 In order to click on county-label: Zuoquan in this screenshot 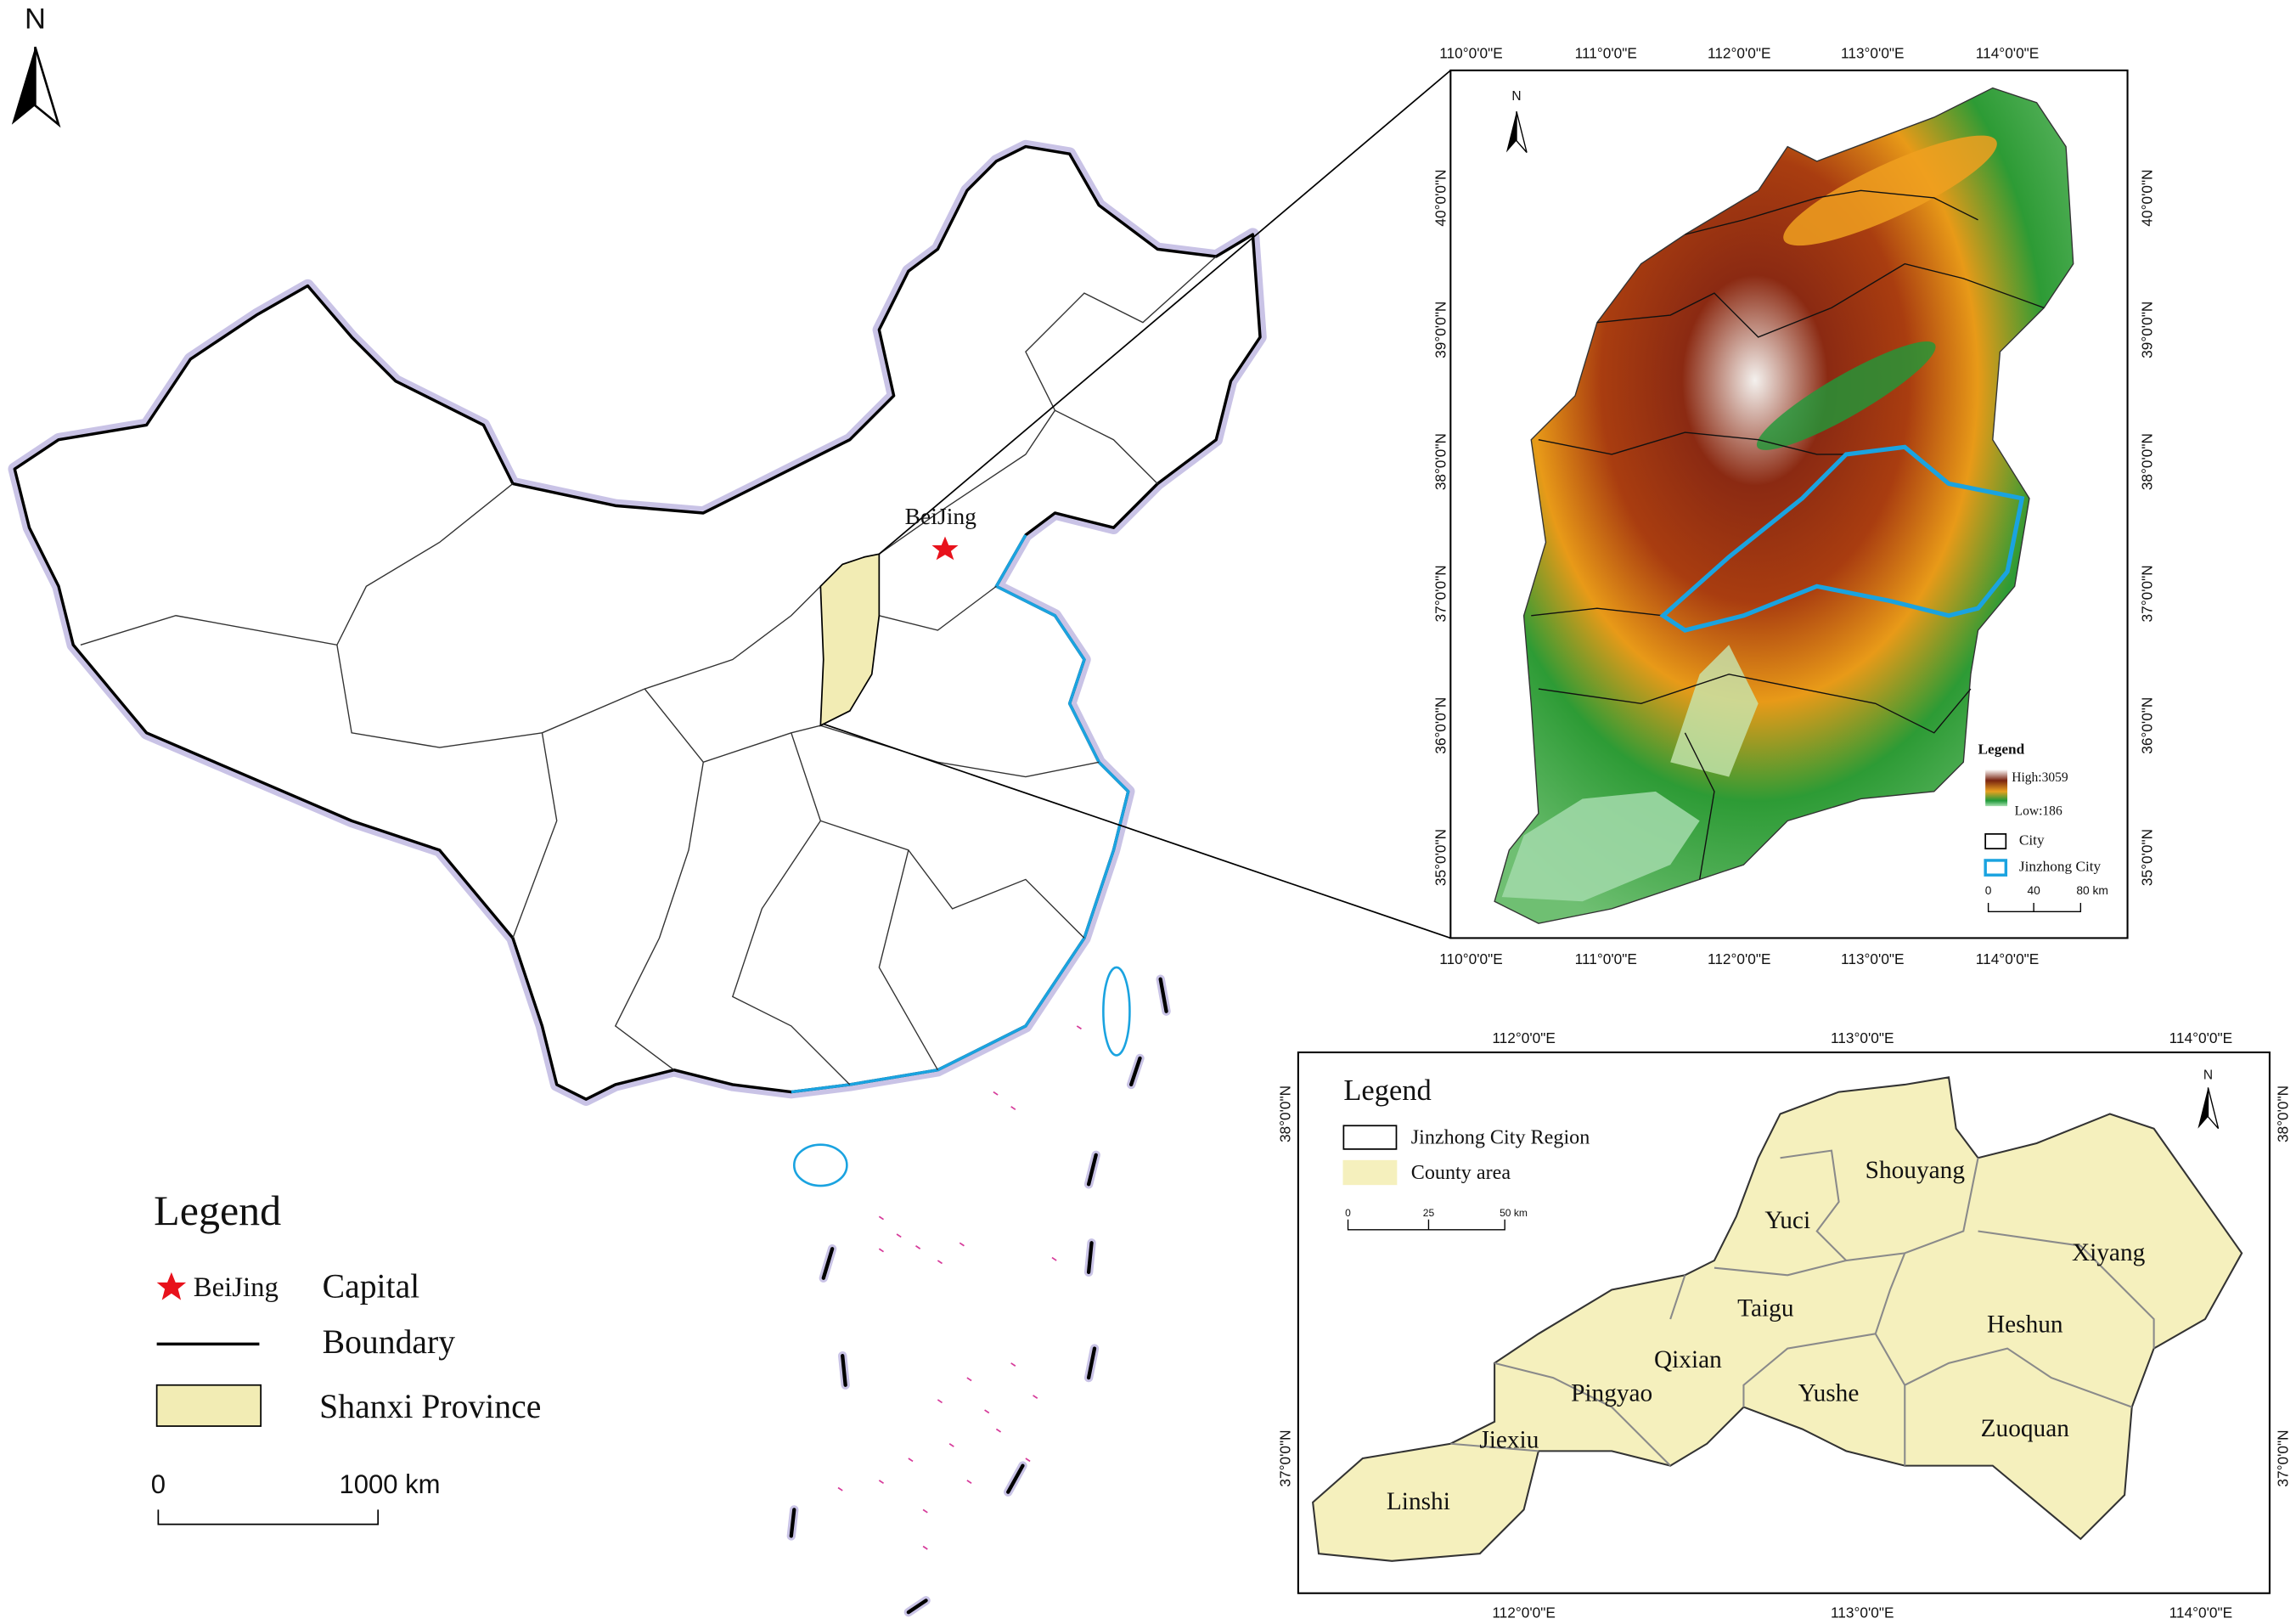, I will do `click(2026, 1429)`.